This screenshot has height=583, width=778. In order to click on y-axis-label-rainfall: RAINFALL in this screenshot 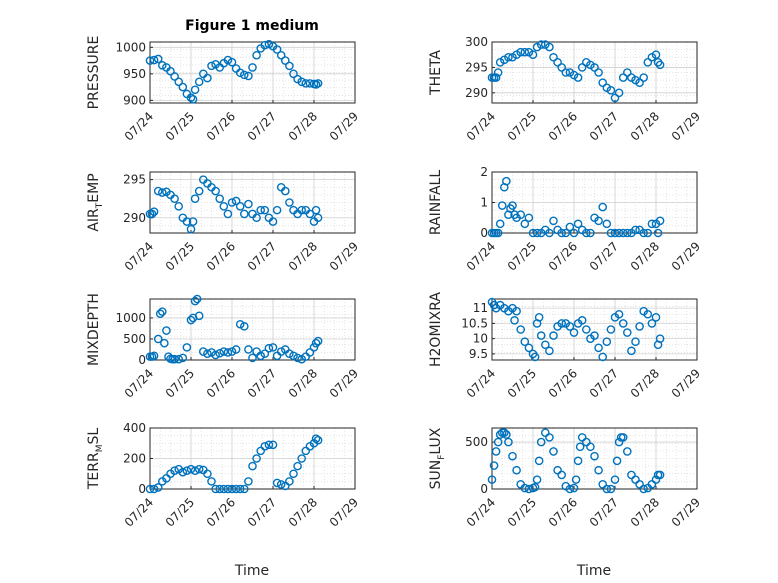, I will do `click(436, 202)`.